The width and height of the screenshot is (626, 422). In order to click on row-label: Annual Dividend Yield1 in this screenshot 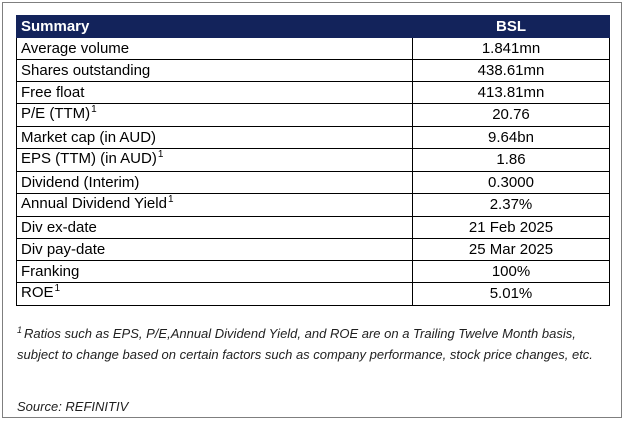, I will do `click(214, 205)`.